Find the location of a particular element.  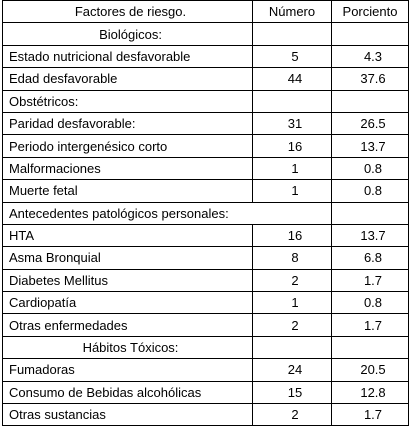

row-percent: 26.5 is located at coordinates (370, 123).